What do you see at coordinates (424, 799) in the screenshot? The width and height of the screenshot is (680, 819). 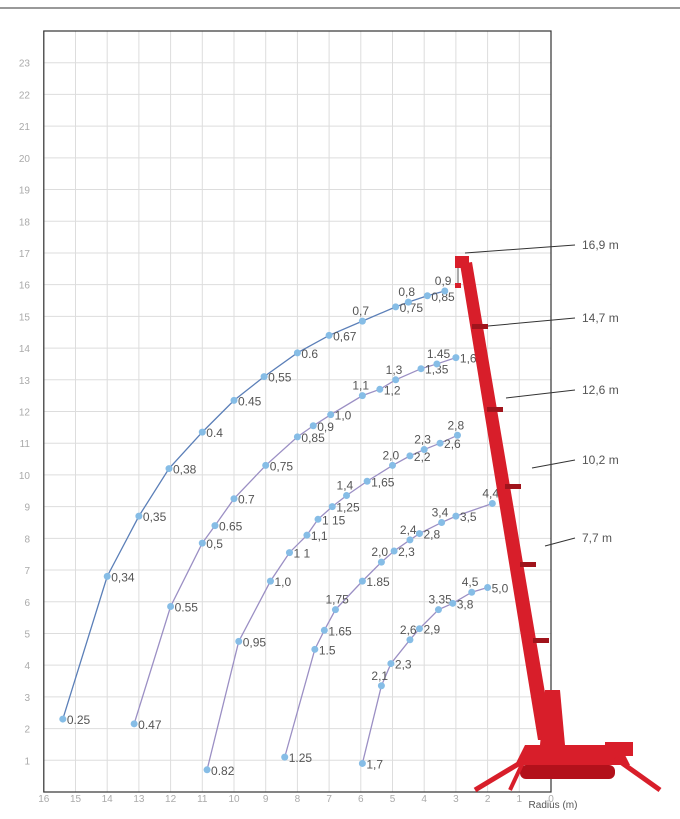 I see `x-tick-label: 4` at bounding box center [424, 799].